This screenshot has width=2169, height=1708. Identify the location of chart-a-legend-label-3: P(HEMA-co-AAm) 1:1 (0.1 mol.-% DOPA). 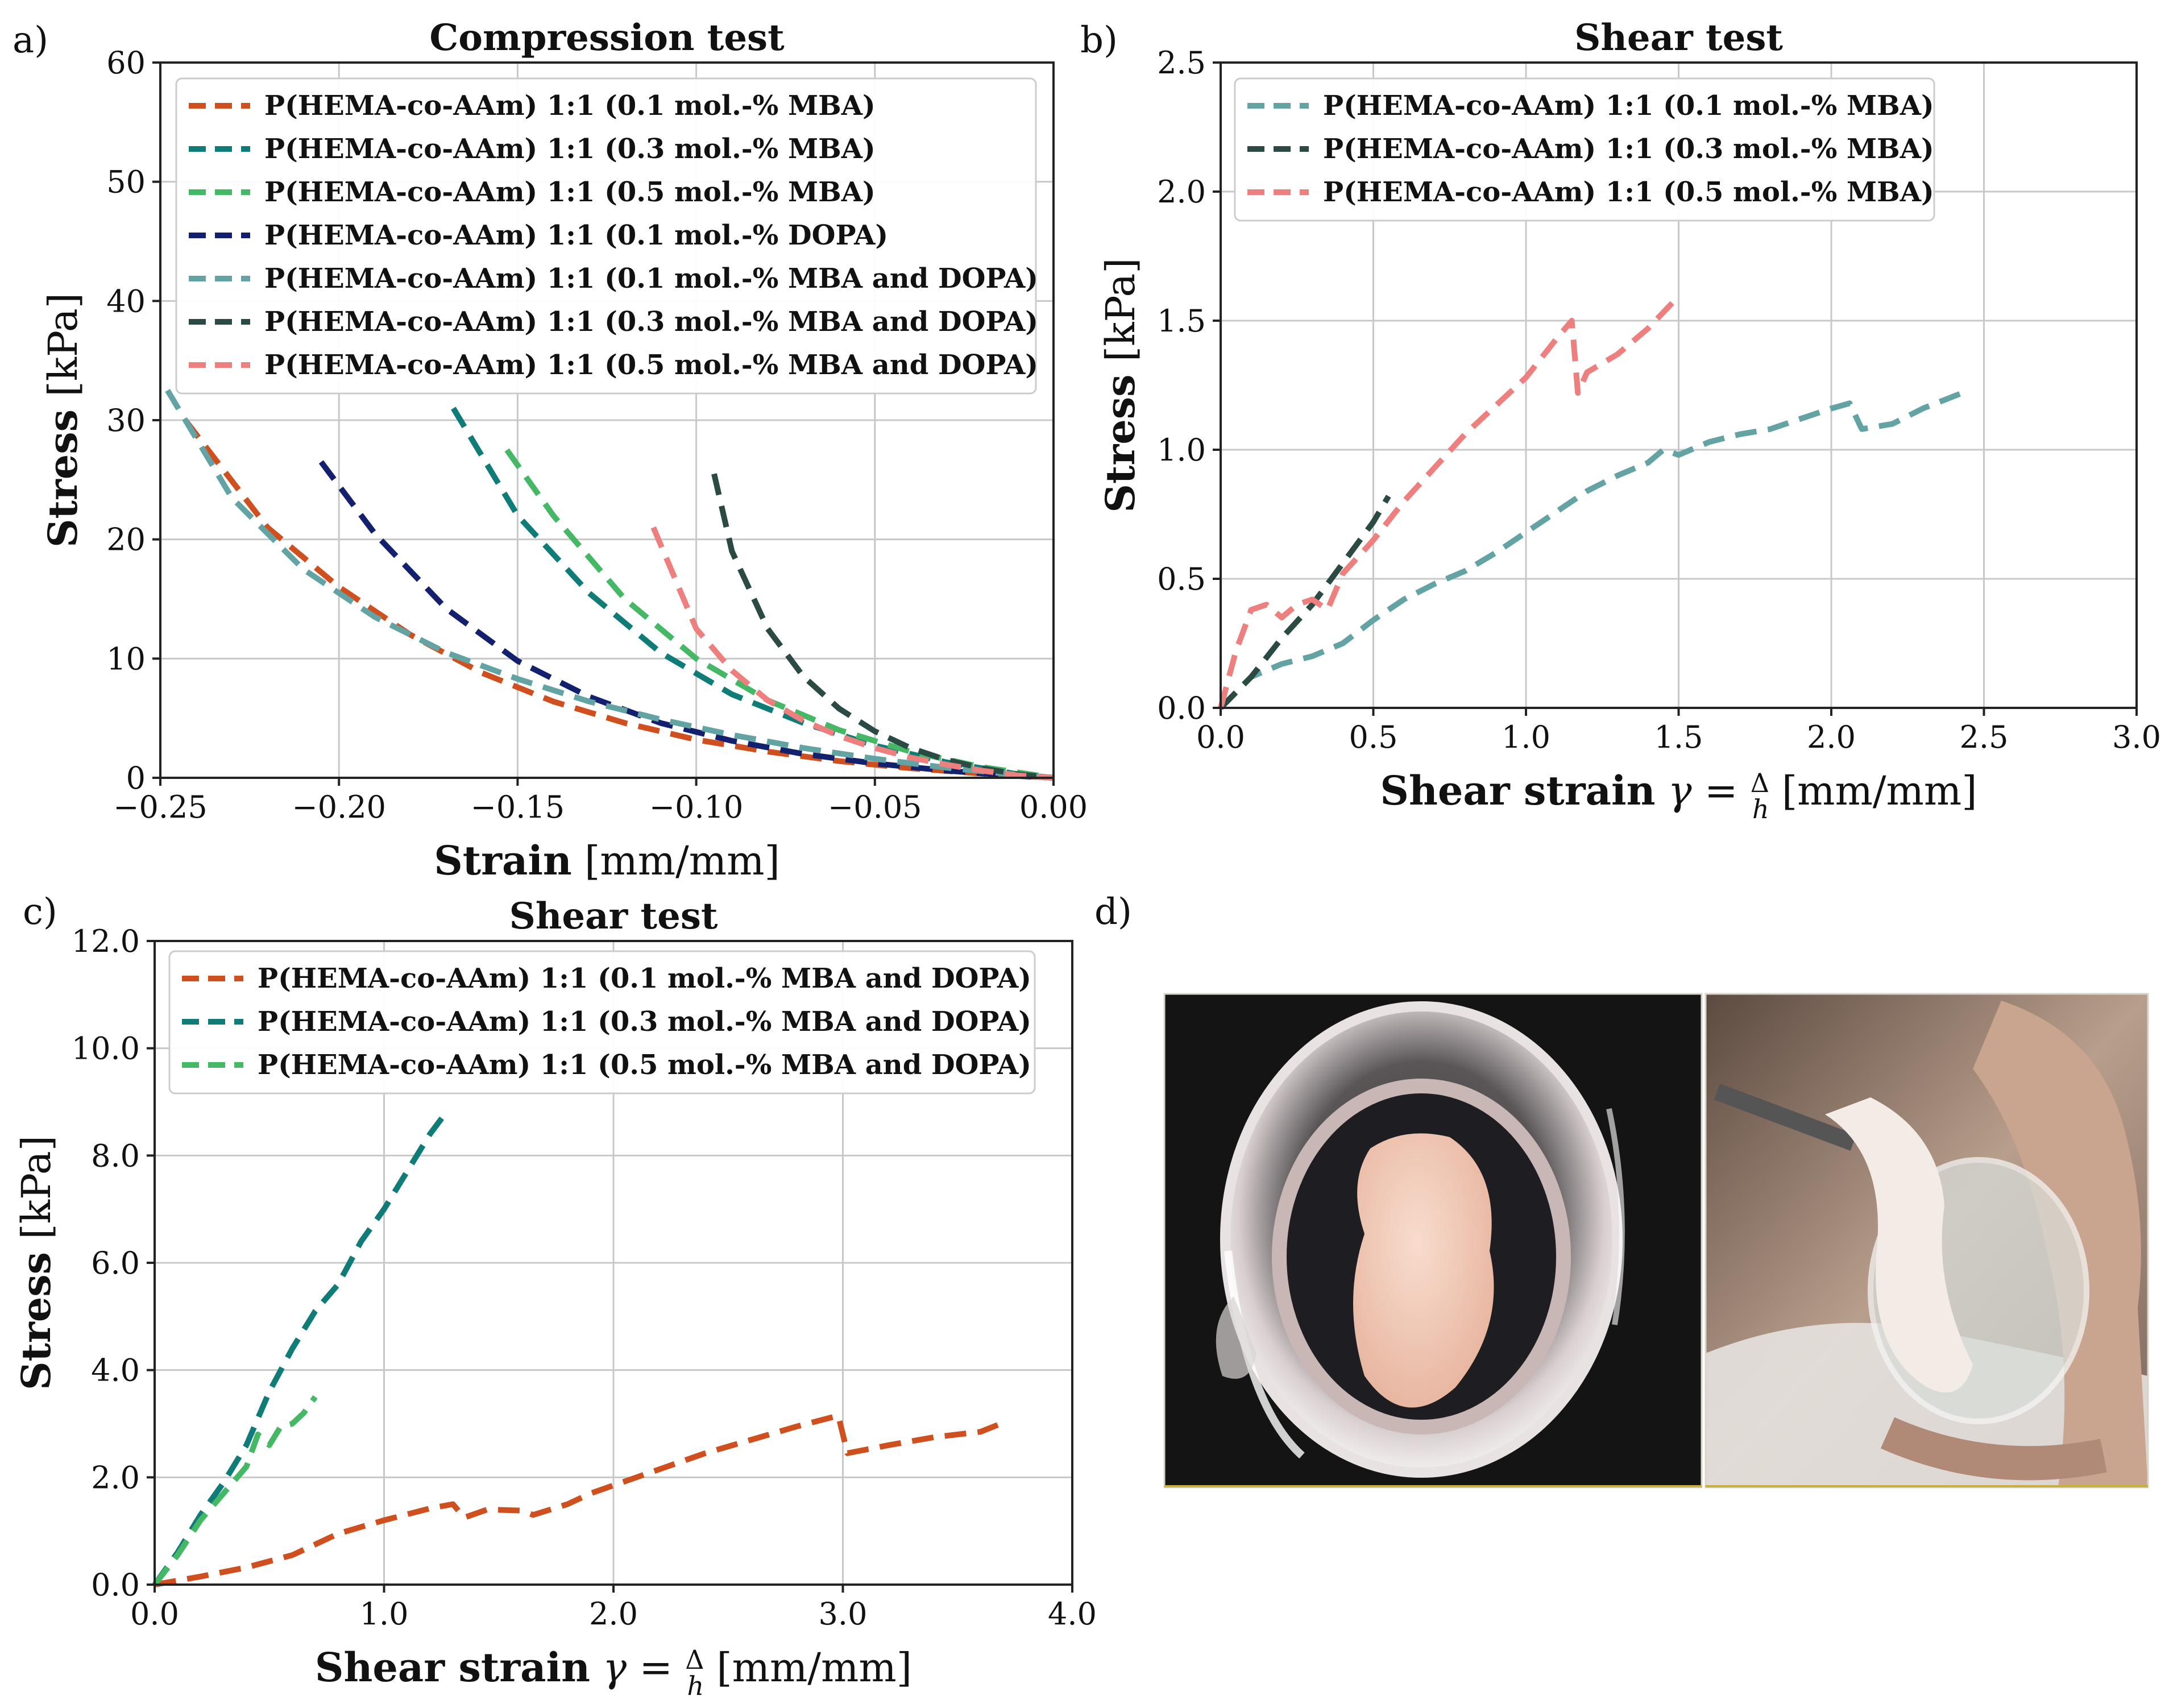
(576, 235).